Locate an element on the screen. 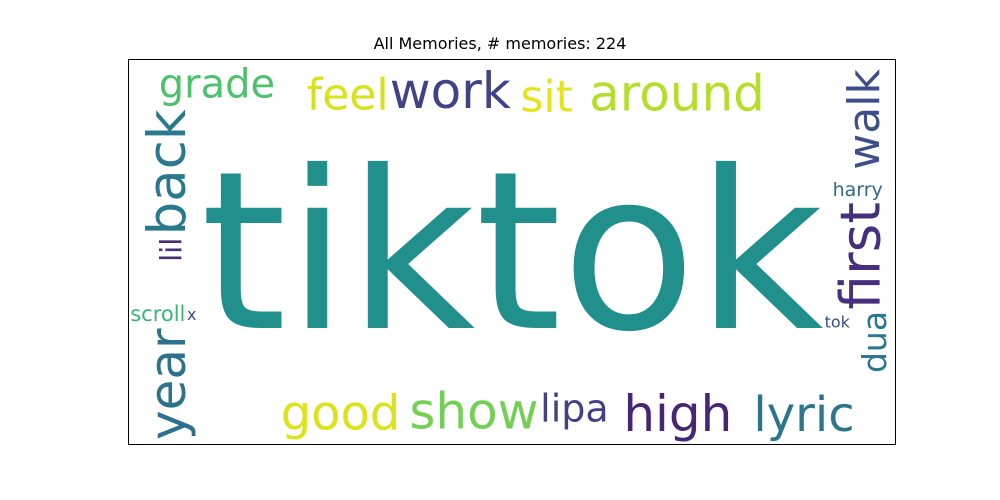  word-back: back is located at coordinates (167, 172).